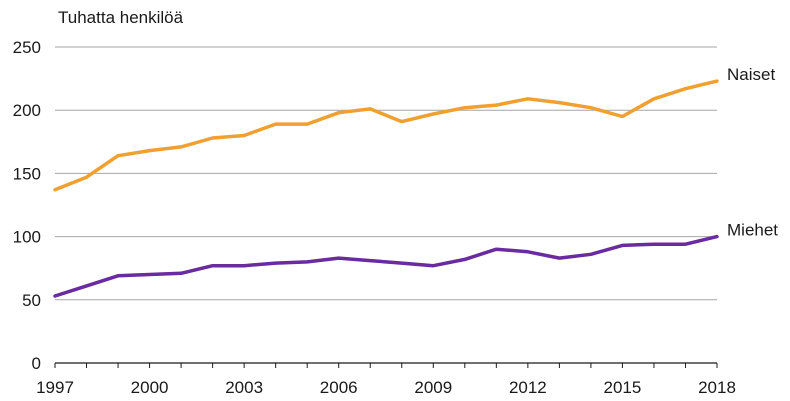 The width and height of the screenshot is (790, 401). Describe the element at coordinates (121, 17) in the screenshot. I see `y-axis-unit-label: Tuhatta henkilöä` at that location.